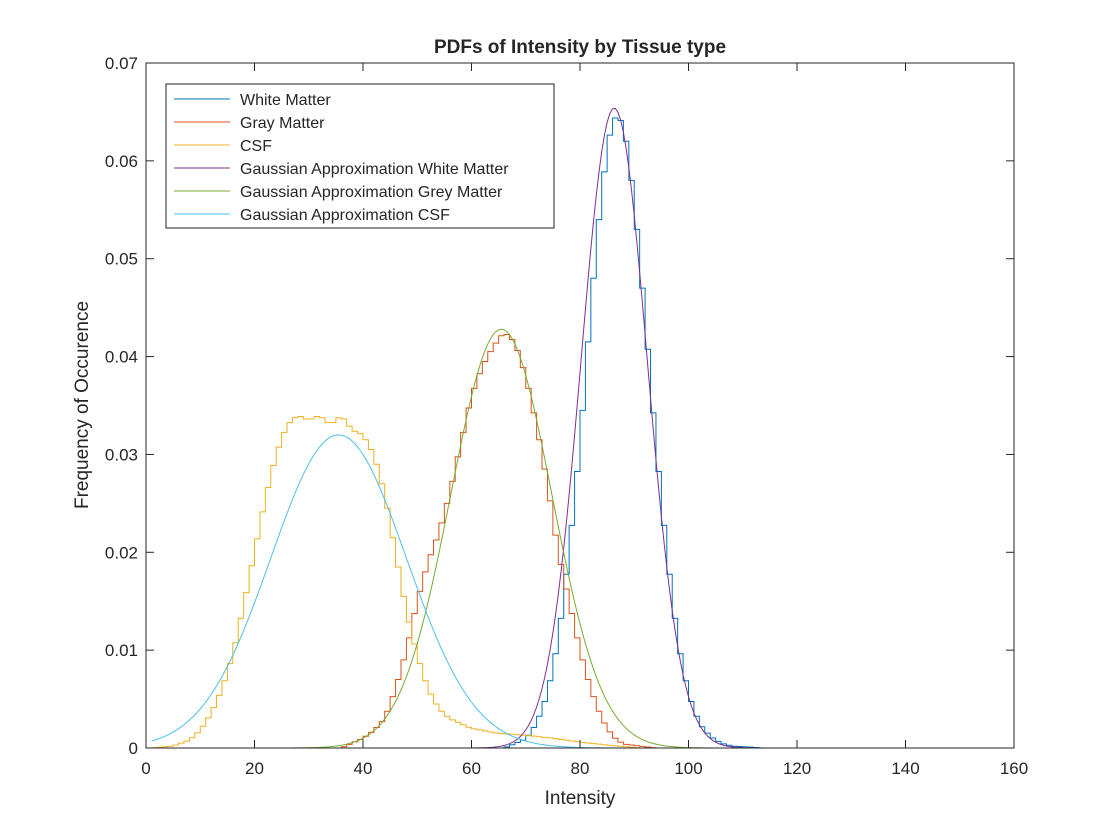 The width and height of the screenshot is (1120, 840). Describe the element at coordinates (688, 768) in the screenshot. I see `x-tick-label: 100` at that location.